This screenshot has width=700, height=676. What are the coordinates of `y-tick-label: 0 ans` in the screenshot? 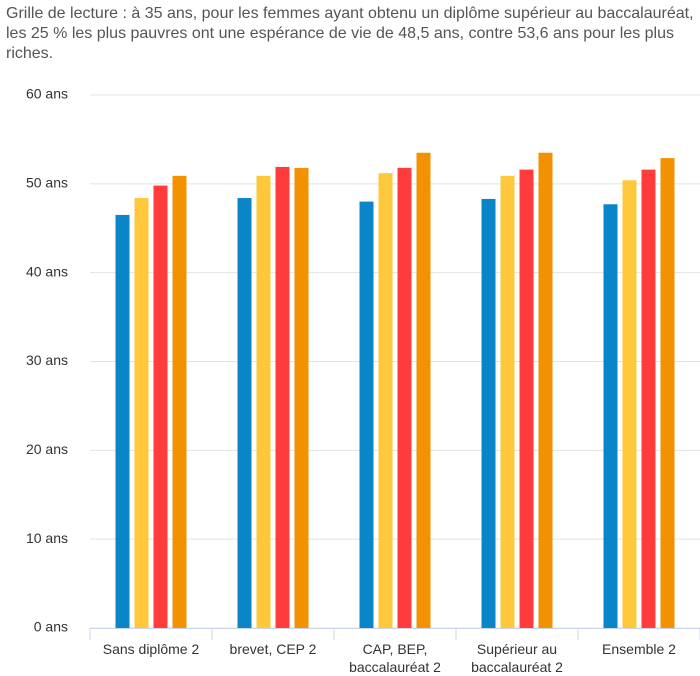 It's located at (51, 627).